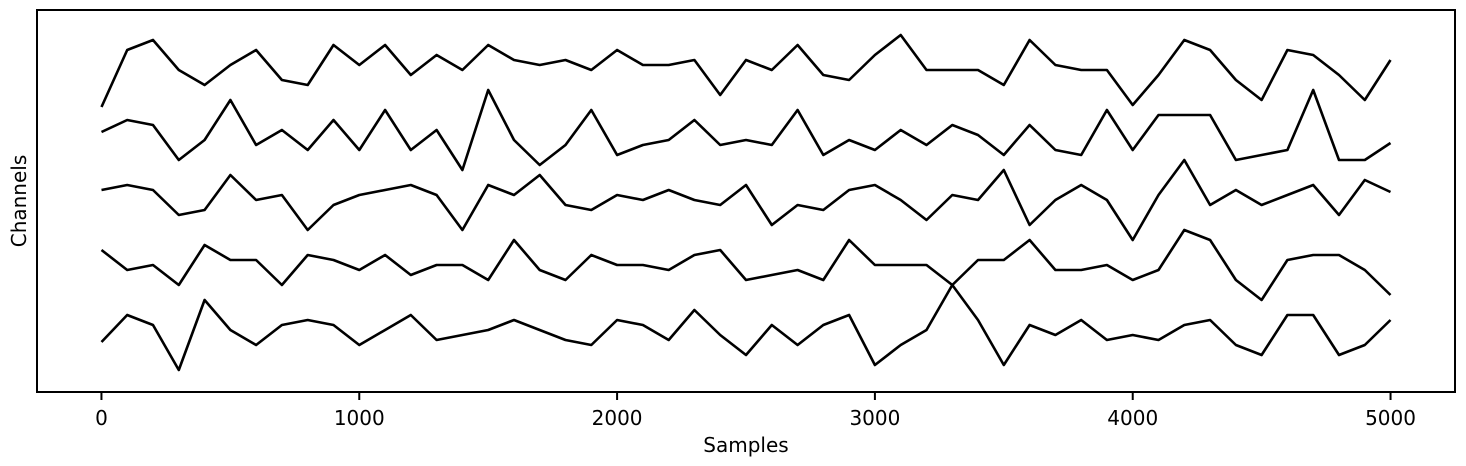  Describe the element at coordinates (874, 418) in the screenshot. I see `x-tick-label: 3000` at that location.